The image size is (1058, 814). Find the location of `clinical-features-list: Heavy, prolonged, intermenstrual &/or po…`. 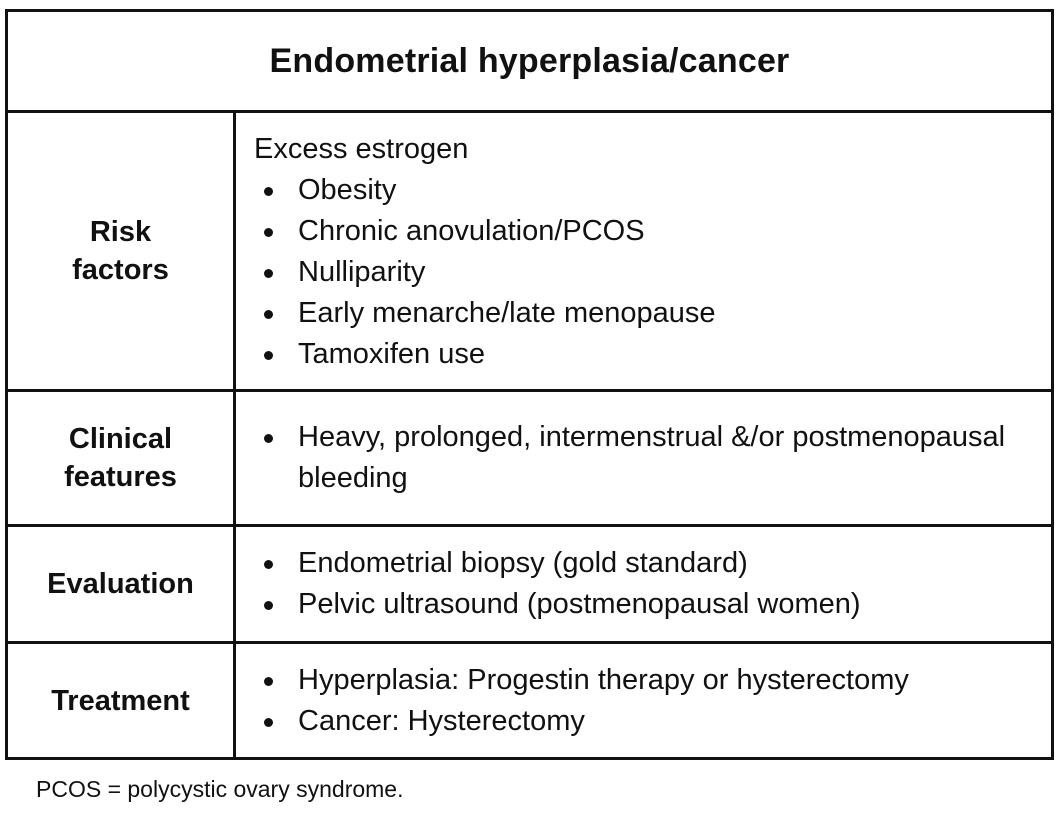

clinical-features-list: Heavy, prolonged, intermenstrual &/or po… is located at coordinates (647, 458).